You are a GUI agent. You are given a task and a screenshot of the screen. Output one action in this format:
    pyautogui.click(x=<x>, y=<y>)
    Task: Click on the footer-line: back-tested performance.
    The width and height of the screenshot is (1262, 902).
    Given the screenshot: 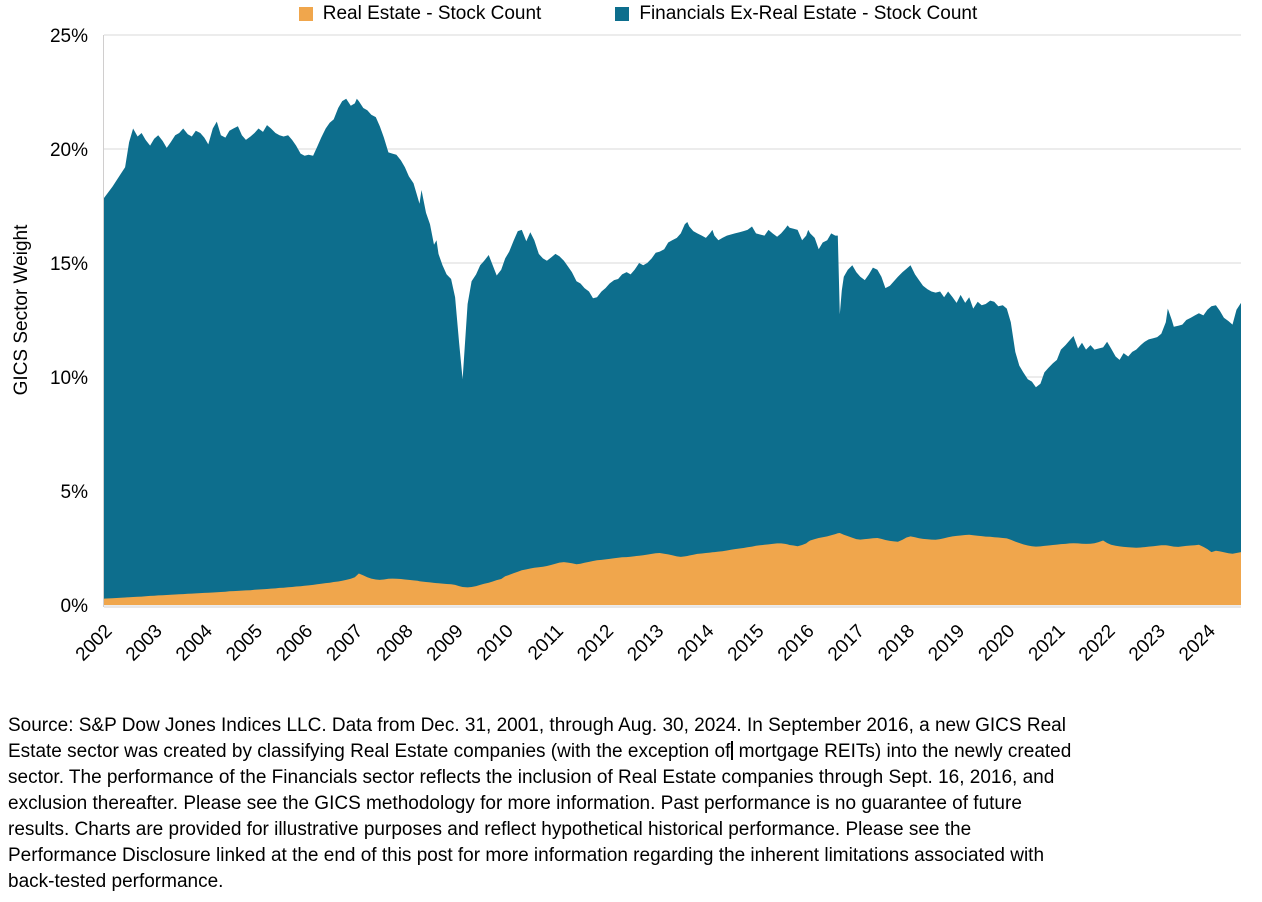 What is the action you would take?
    pyautogui.click(x=116, y=881)
    